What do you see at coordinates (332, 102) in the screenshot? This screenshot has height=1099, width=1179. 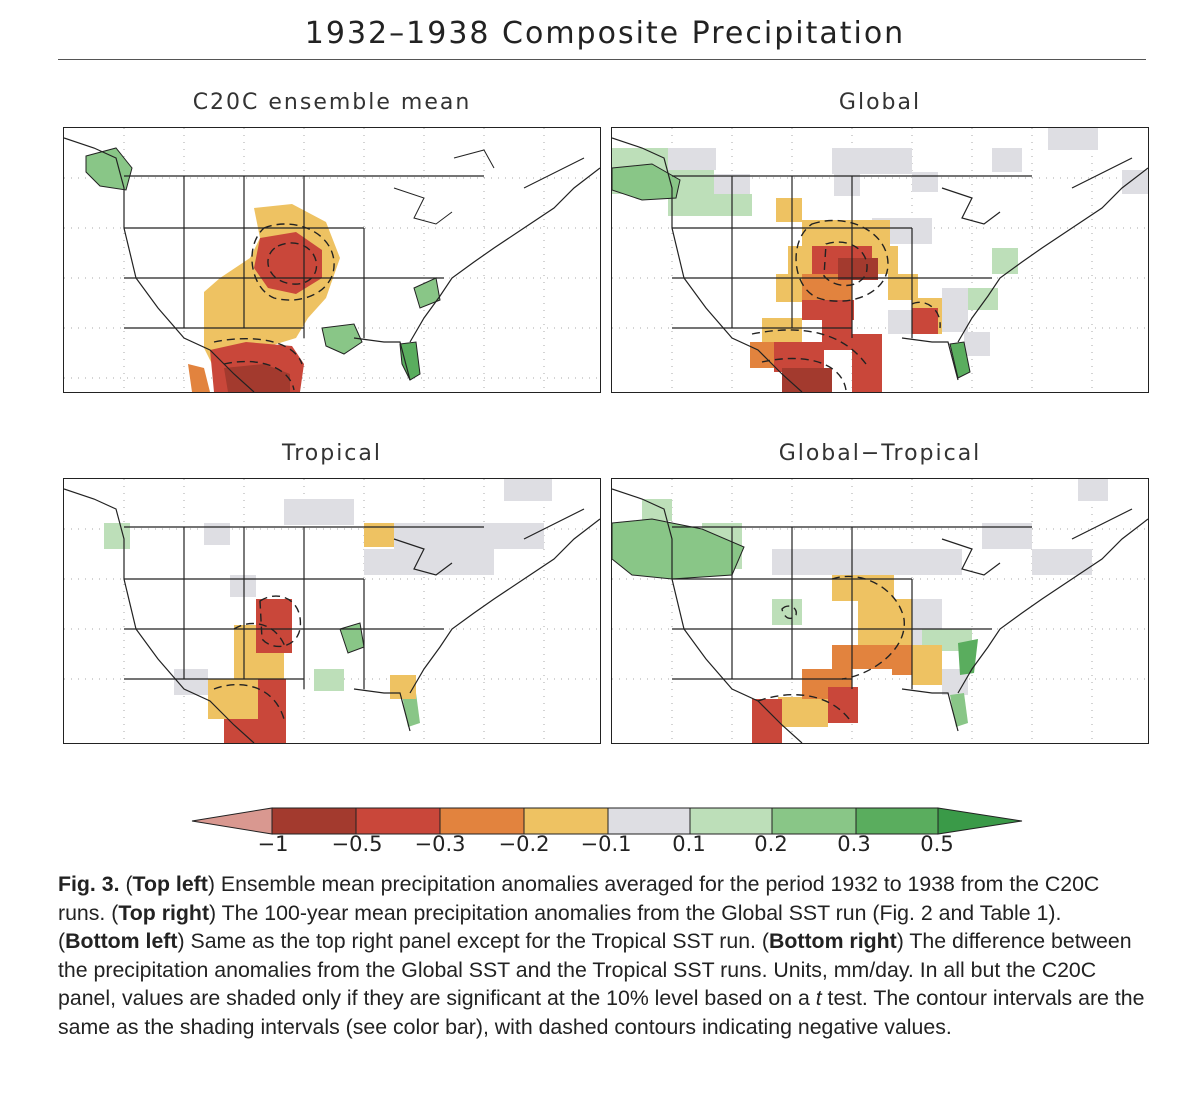 I see `panel-label-c20c: C20C ensemble mean` at bounding box center [332, 102].